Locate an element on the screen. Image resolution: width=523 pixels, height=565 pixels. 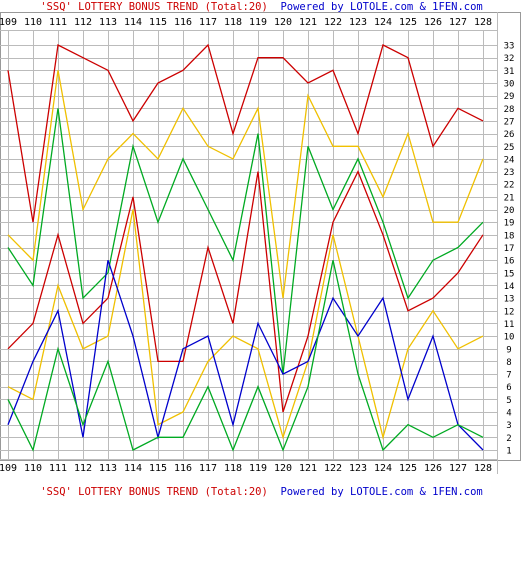
y-tick-label: 12 is located at coordinates (509, 312).